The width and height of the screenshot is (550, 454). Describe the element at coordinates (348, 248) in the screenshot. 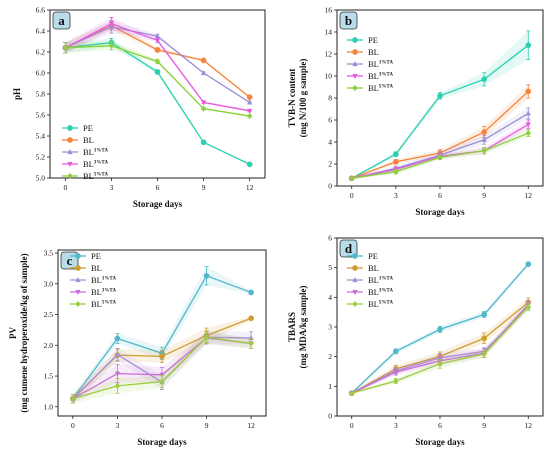

I see `panel-badge` at that location.